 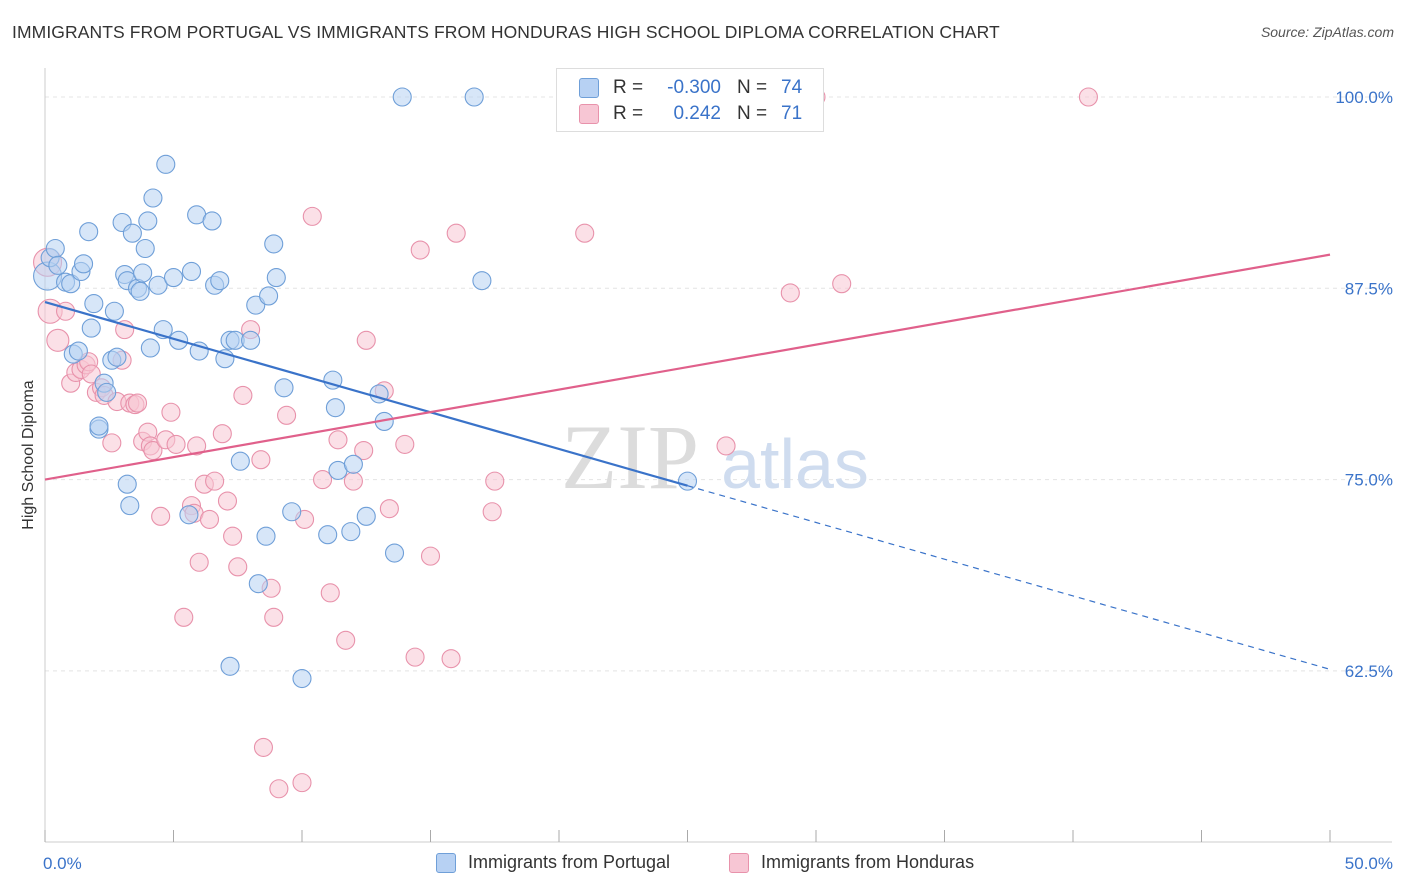 I want to click on legend-swatch-honduras, so click(x=589, y=114).